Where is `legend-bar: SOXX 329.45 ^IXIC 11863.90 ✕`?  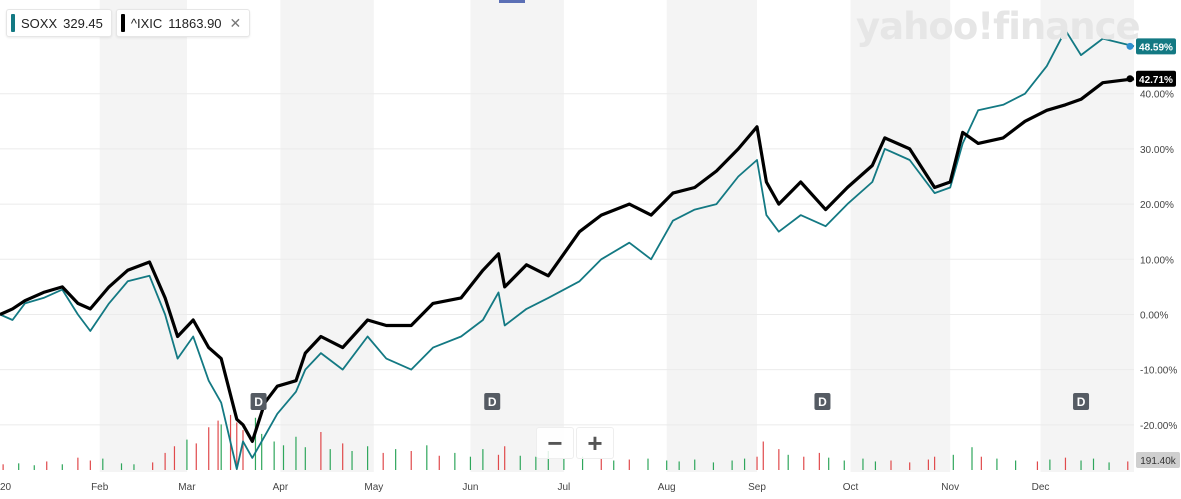 legend-bar: SOXX 329.45 ^IXIC 11863.90 ✕ is located at coordinates (128, 23).